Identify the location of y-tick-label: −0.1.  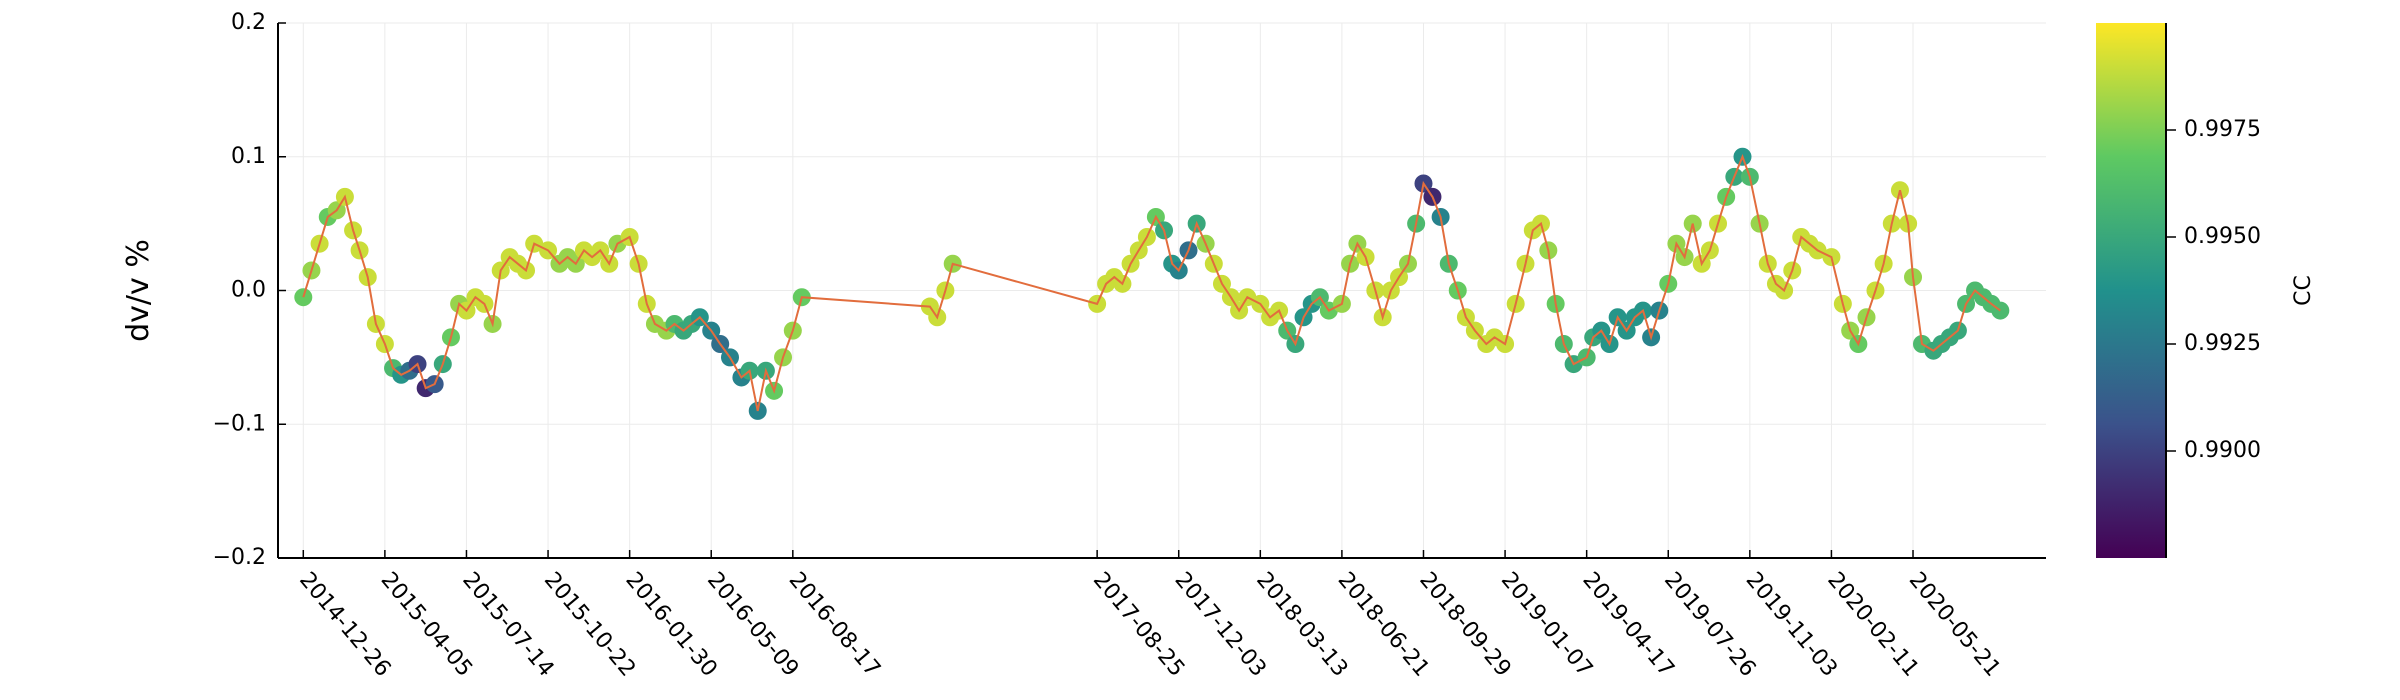
(239, 423).